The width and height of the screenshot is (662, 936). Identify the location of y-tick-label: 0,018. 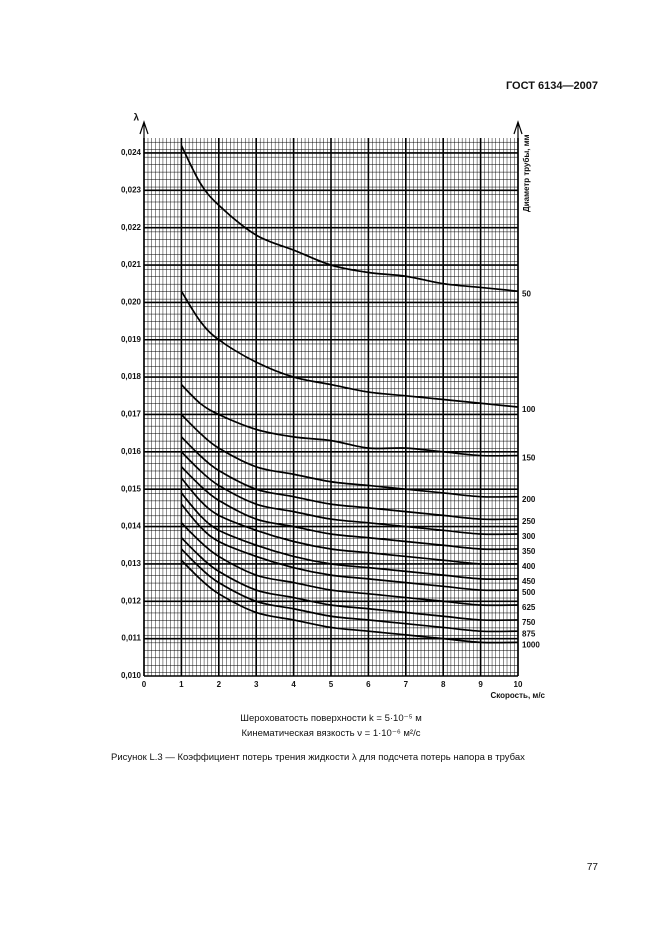
(131, 376).